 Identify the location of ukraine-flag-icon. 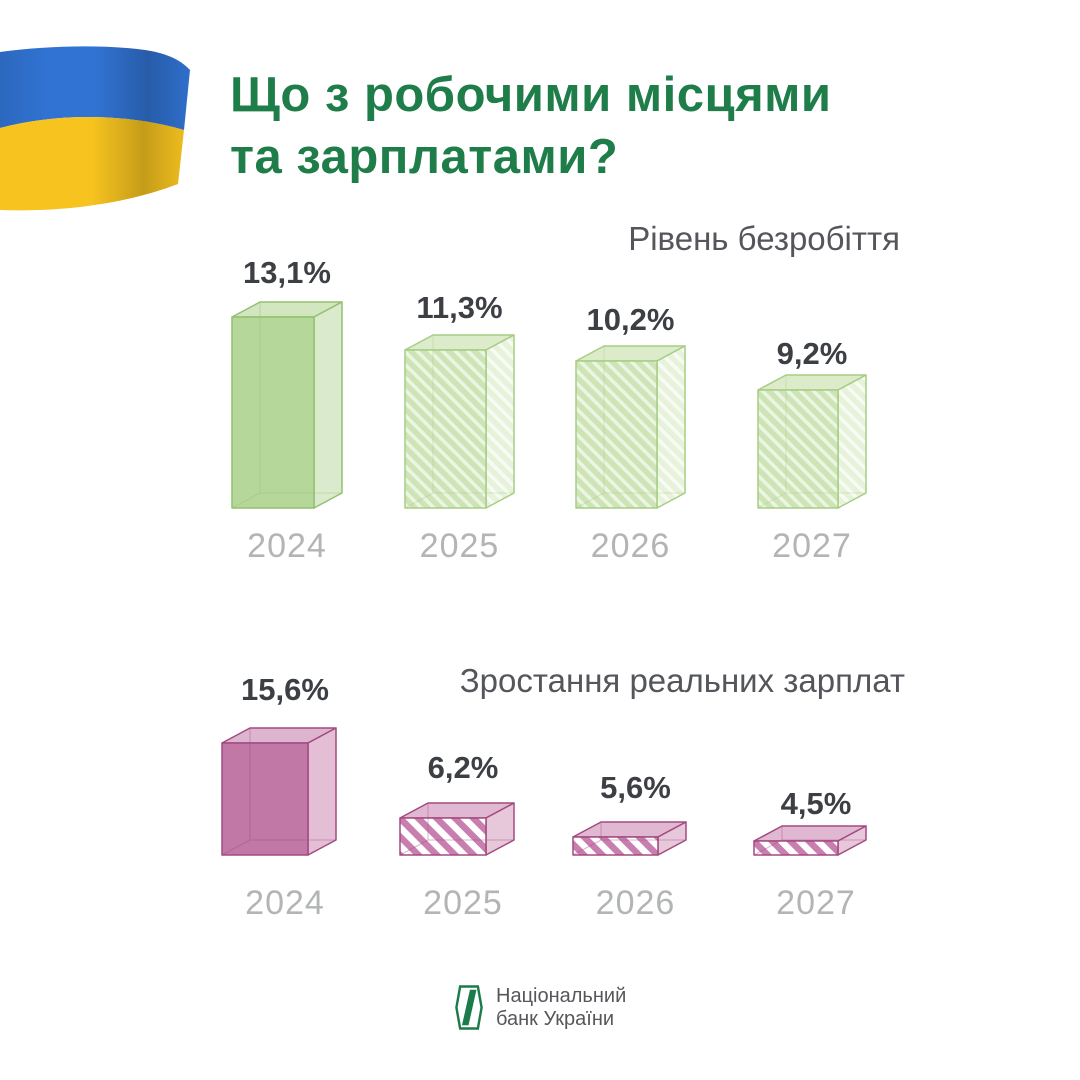
(95, 128).